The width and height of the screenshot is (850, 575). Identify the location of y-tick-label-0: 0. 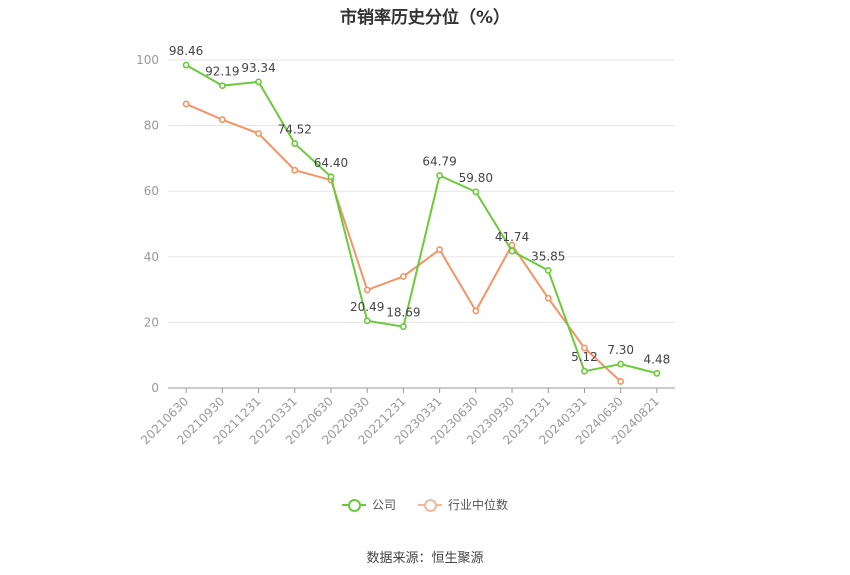
(155, 388).